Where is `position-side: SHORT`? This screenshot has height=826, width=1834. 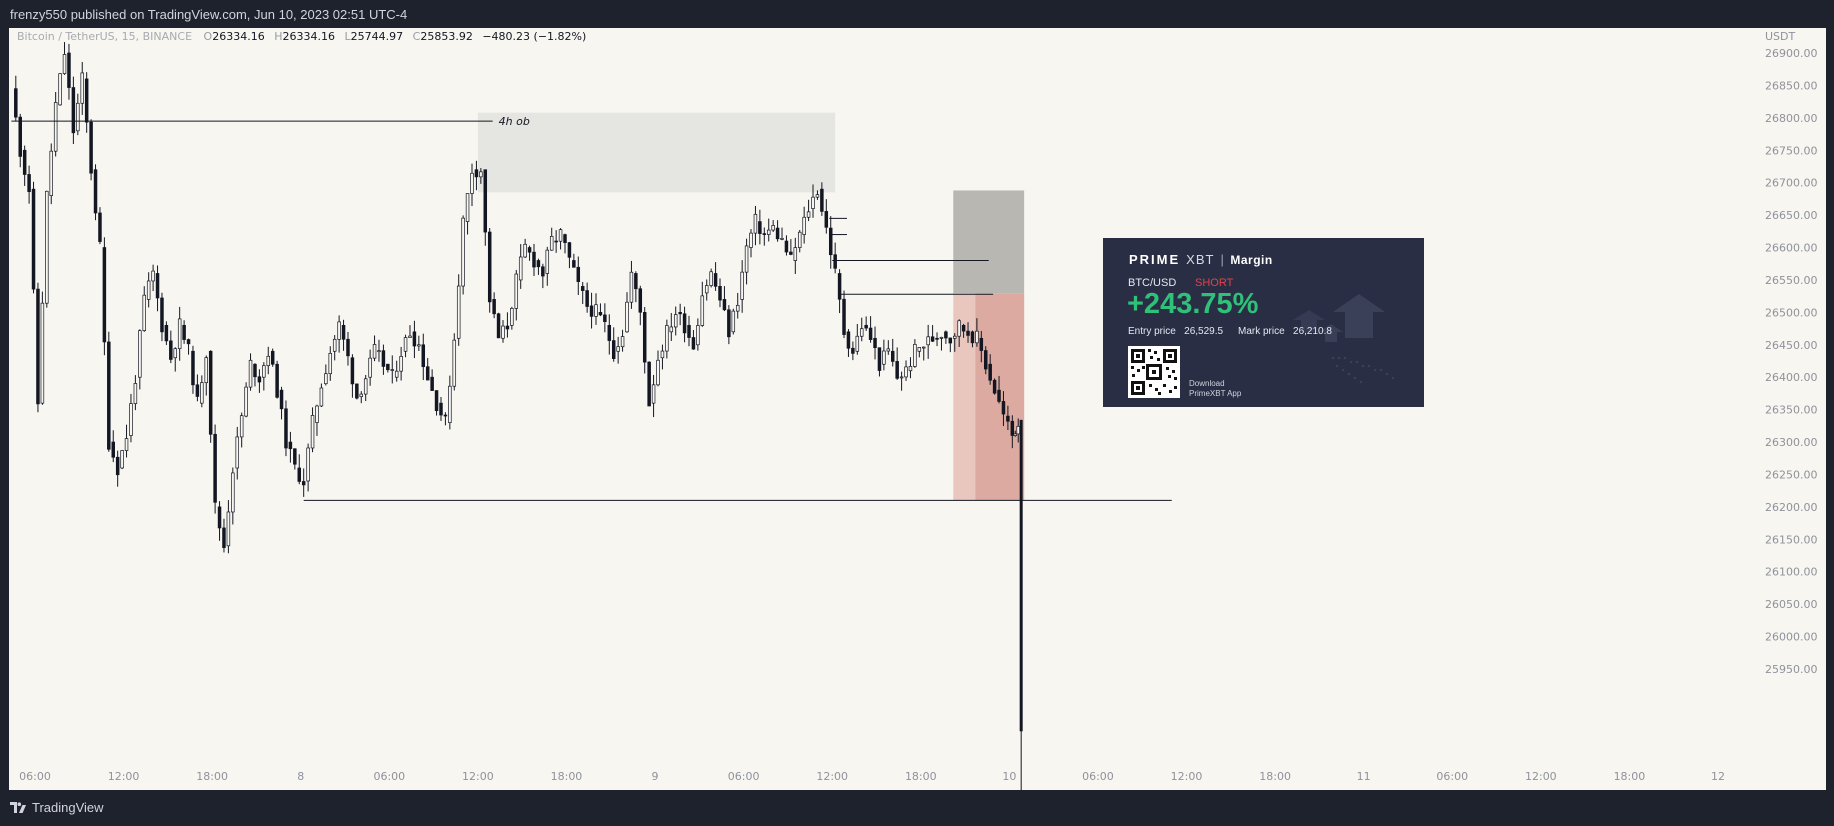 position-side: SHORT is located at coordinates (1214, 283).